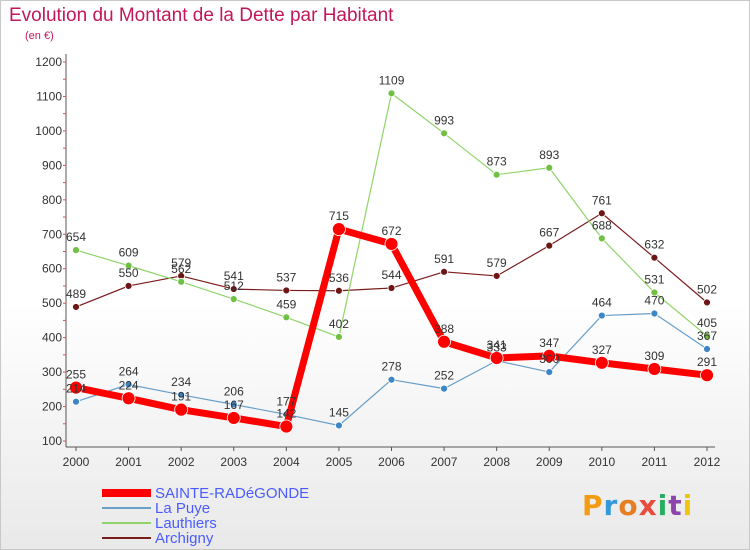  I want to click on x-tick-label: 2001, so click(128, 462).